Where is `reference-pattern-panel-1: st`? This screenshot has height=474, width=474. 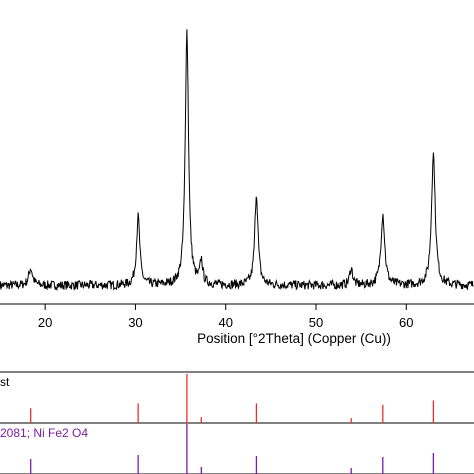 reference-pattern-panel-1: st is located at coordinates (237, 397).